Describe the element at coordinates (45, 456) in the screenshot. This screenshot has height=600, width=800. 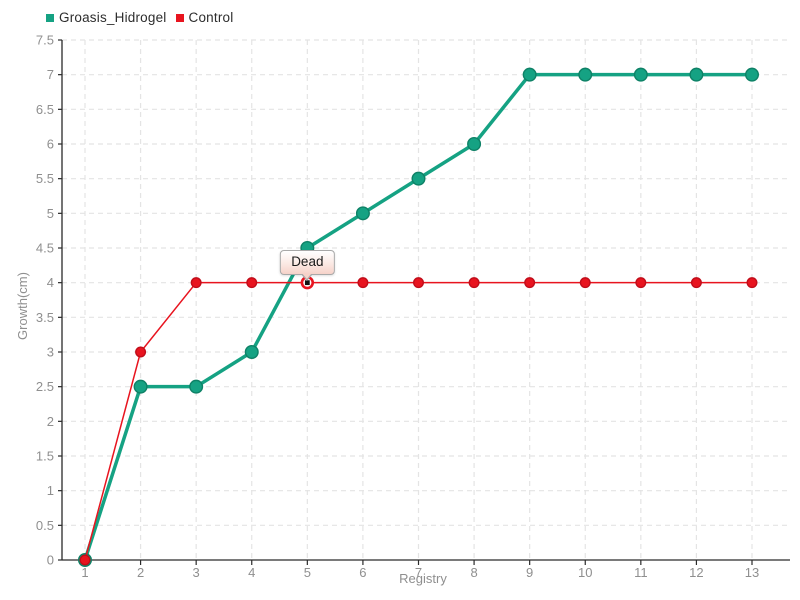
I see `y-tick-label: 1.5` at that location.